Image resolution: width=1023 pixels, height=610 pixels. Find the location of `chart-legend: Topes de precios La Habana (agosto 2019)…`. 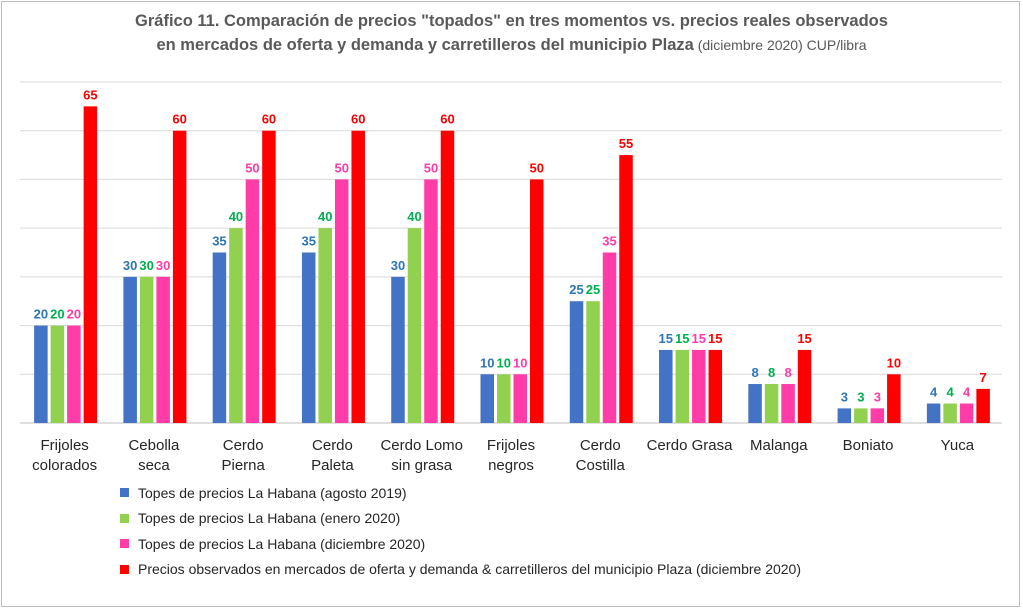

chart-legend: Topes de precios La Habana (agosto 2019)… is located at coordinates (460, 531).